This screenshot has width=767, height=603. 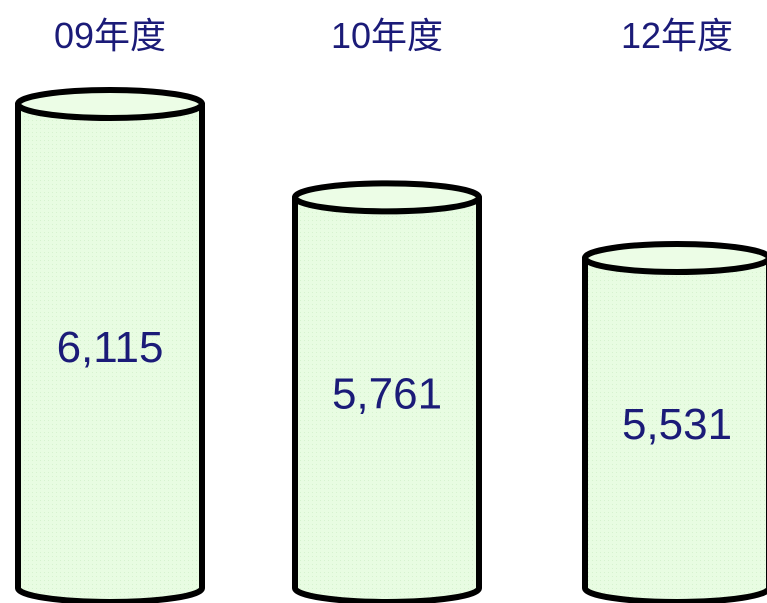 What do you see at coordinates (387, 35) in the screenshot?
I see `category-label: 10年度` at bounding box center [387, 35].